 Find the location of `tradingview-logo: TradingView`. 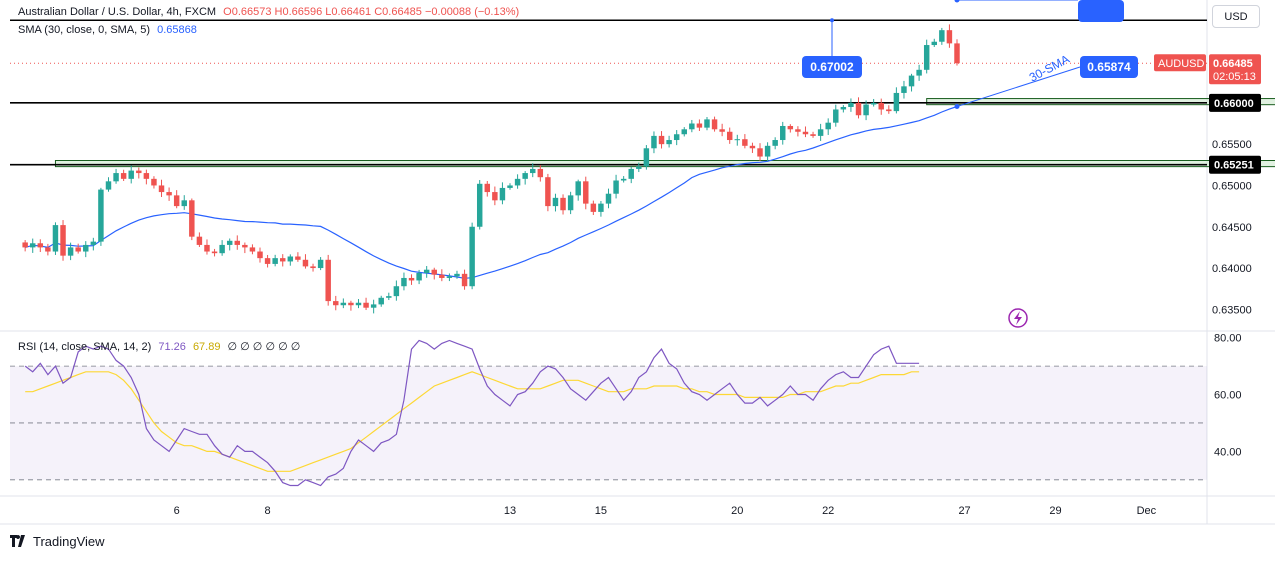

tradingview-logo: TradingView is located at coordinates (57, 541).